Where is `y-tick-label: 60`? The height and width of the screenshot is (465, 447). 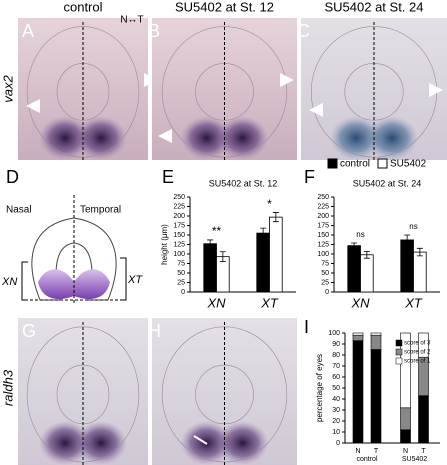 y-tick-label: 60 is located at coordinates (336, 377).